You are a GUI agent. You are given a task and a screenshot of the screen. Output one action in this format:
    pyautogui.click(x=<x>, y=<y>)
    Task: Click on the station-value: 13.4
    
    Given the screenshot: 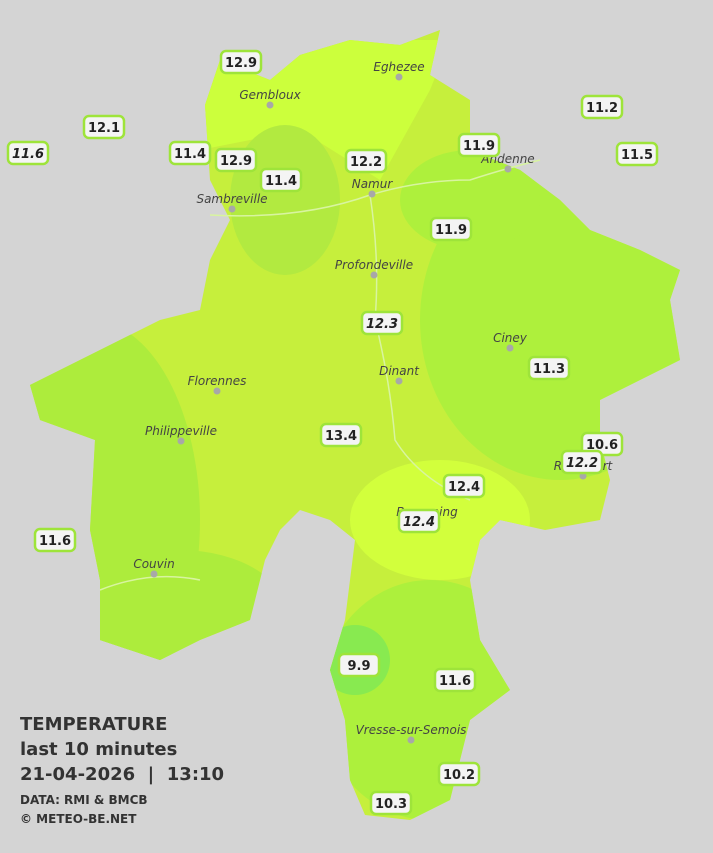 What is the action you would take?
    pyautogui.click(x=341, y=436)
    